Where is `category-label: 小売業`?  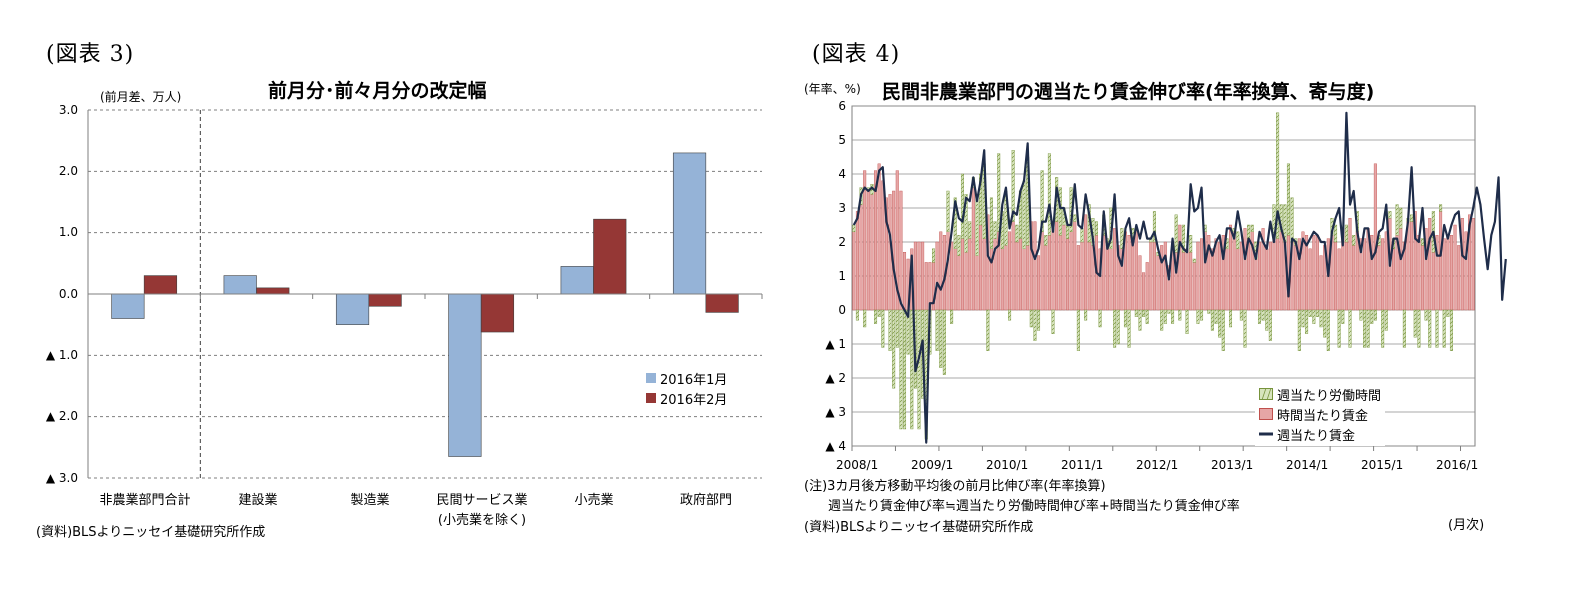
category-label: 小売業 is located at coordinates (594, 500).